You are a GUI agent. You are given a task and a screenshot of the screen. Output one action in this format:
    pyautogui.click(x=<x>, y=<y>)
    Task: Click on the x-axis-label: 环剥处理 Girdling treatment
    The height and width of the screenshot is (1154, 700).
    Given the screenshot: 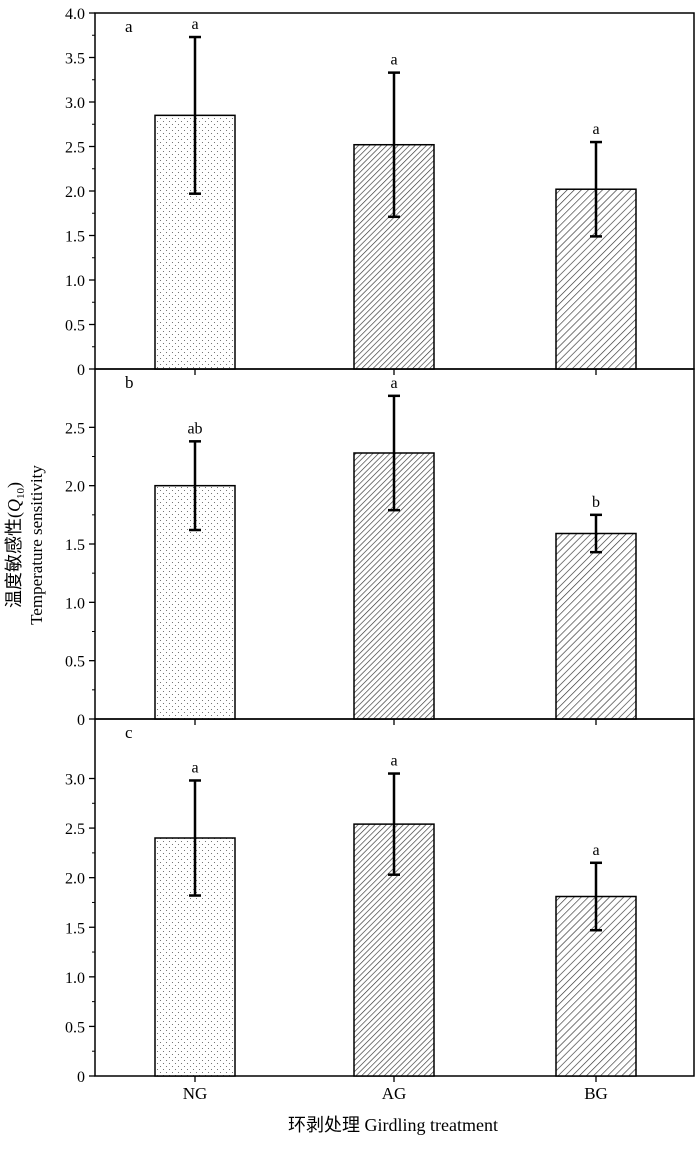 What is the action you would take?
    pyautogui.click(x=393, y=1125)
    